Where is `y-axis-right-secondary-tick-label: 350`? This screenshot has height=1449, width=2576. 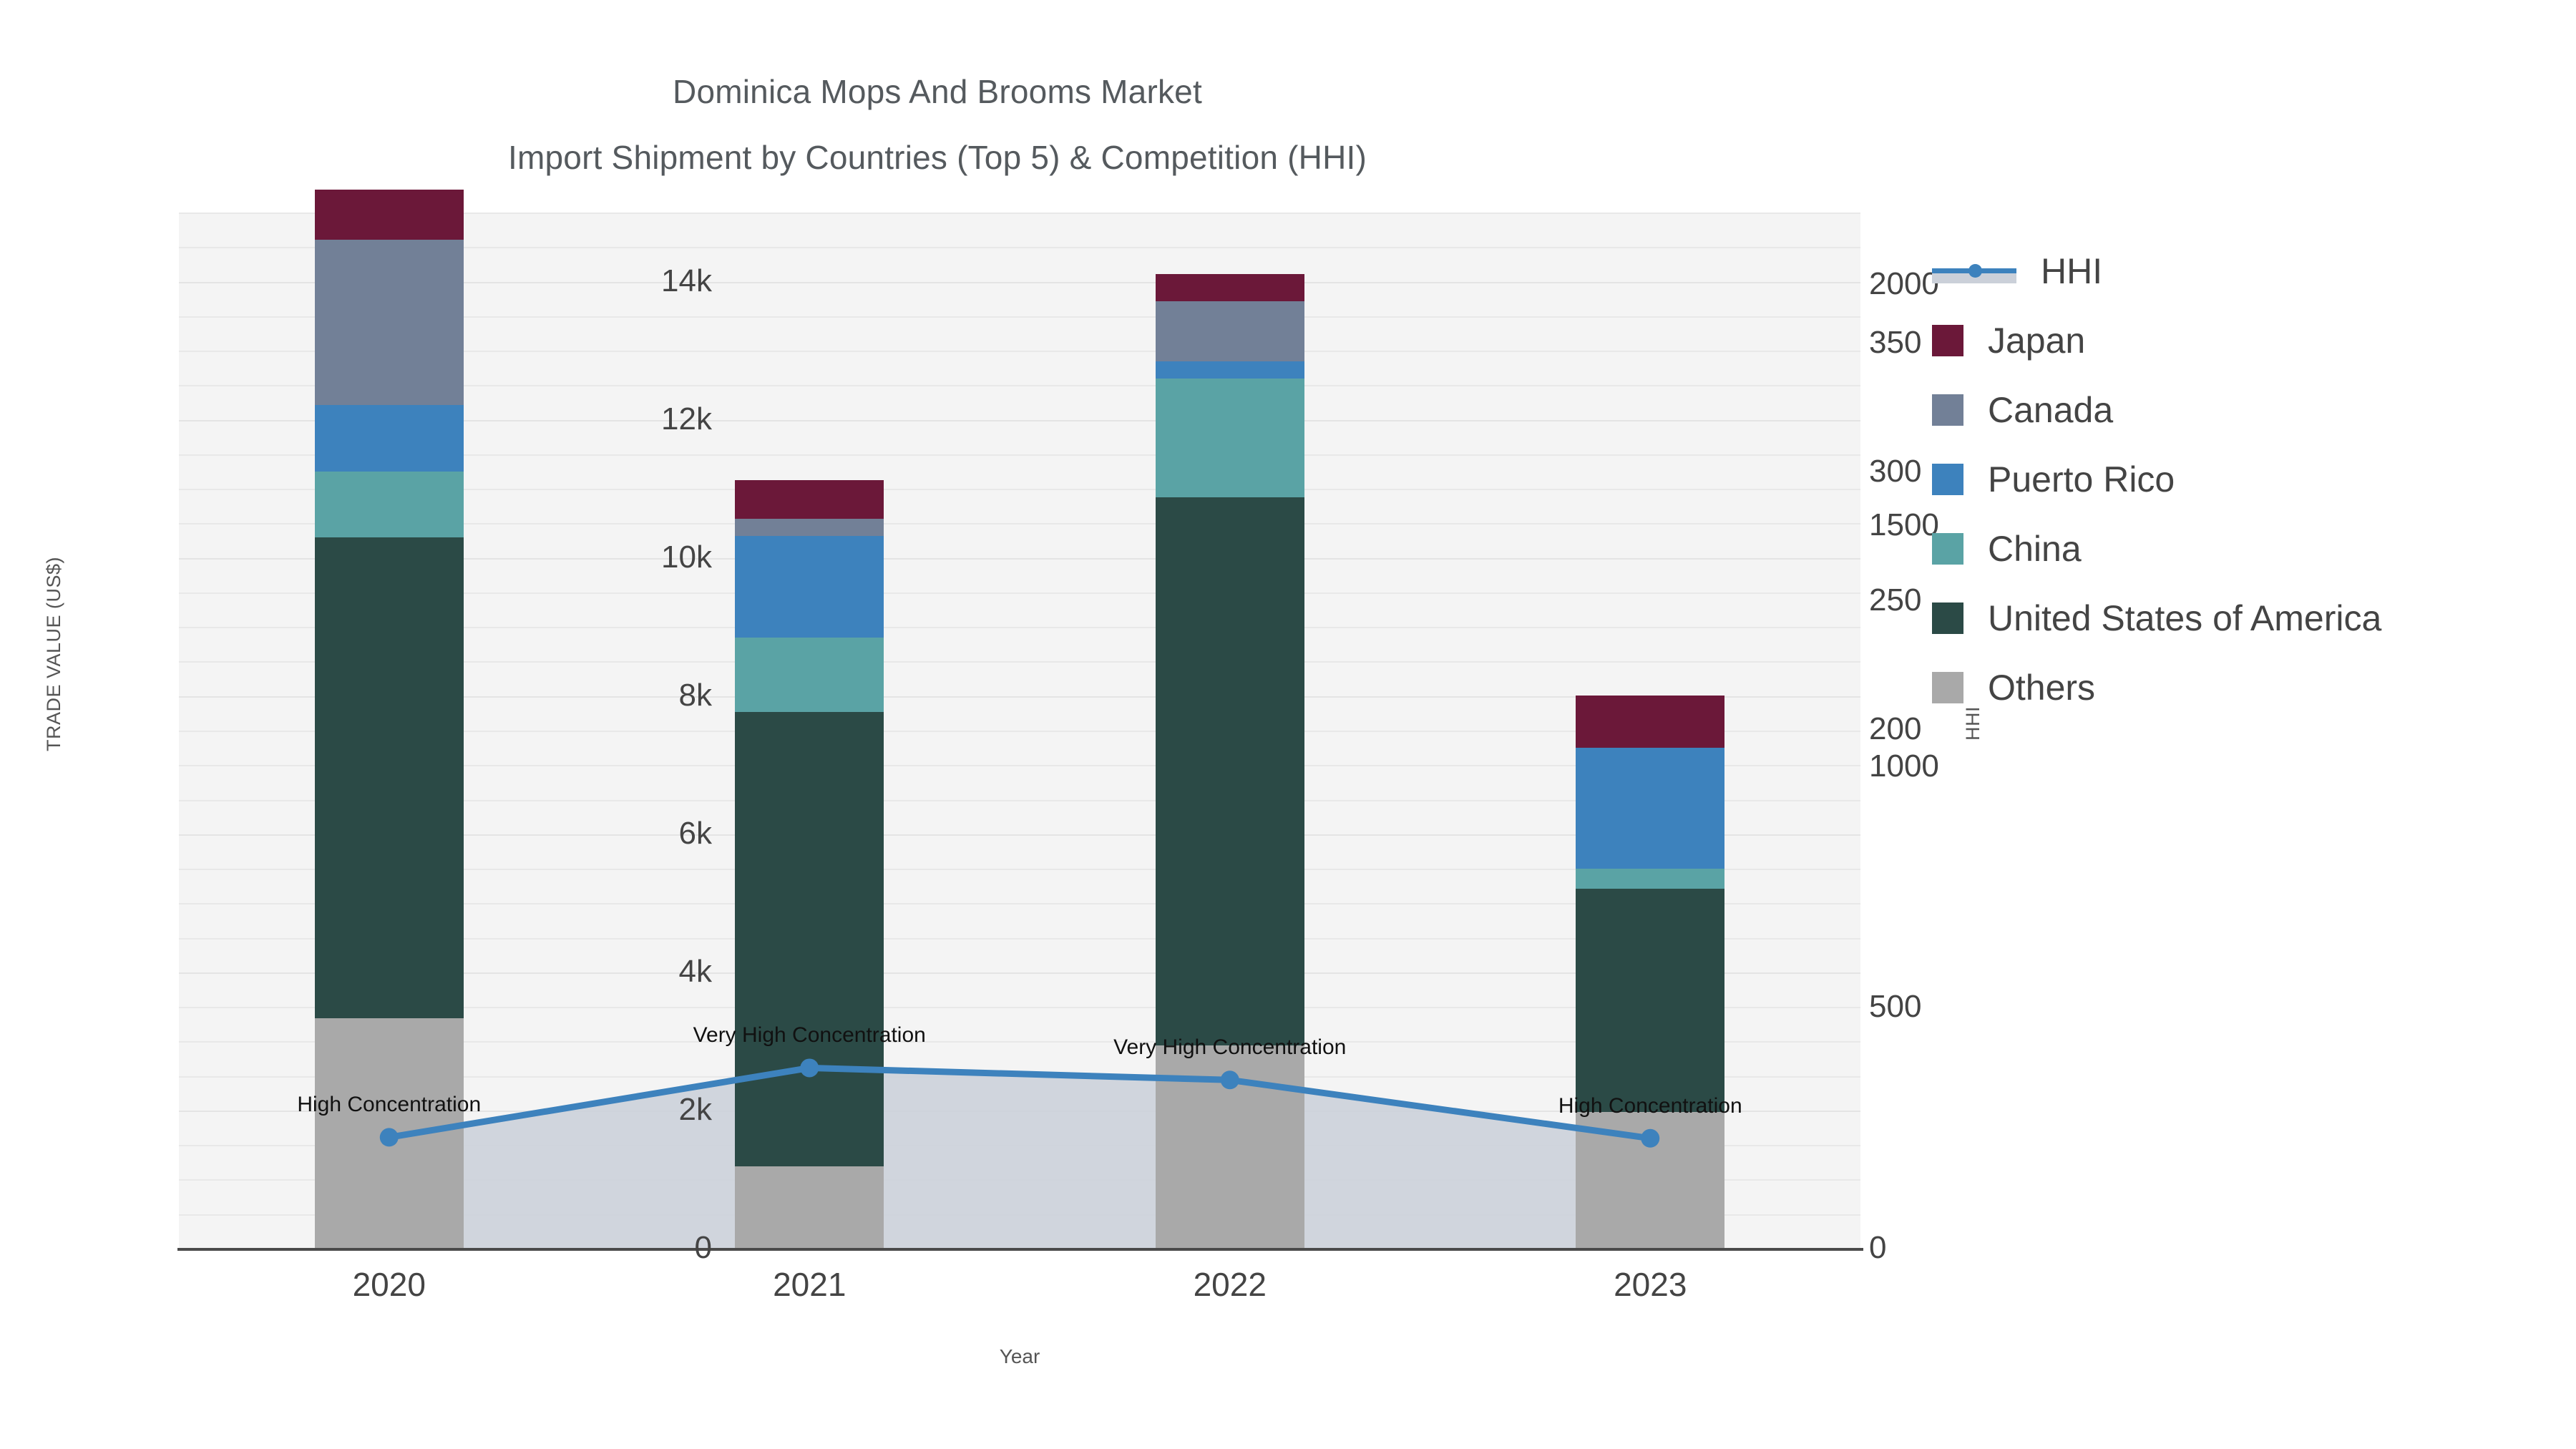
y-axis-right-secondary-tick-label: 350 is located at coordinates (1895, 342).